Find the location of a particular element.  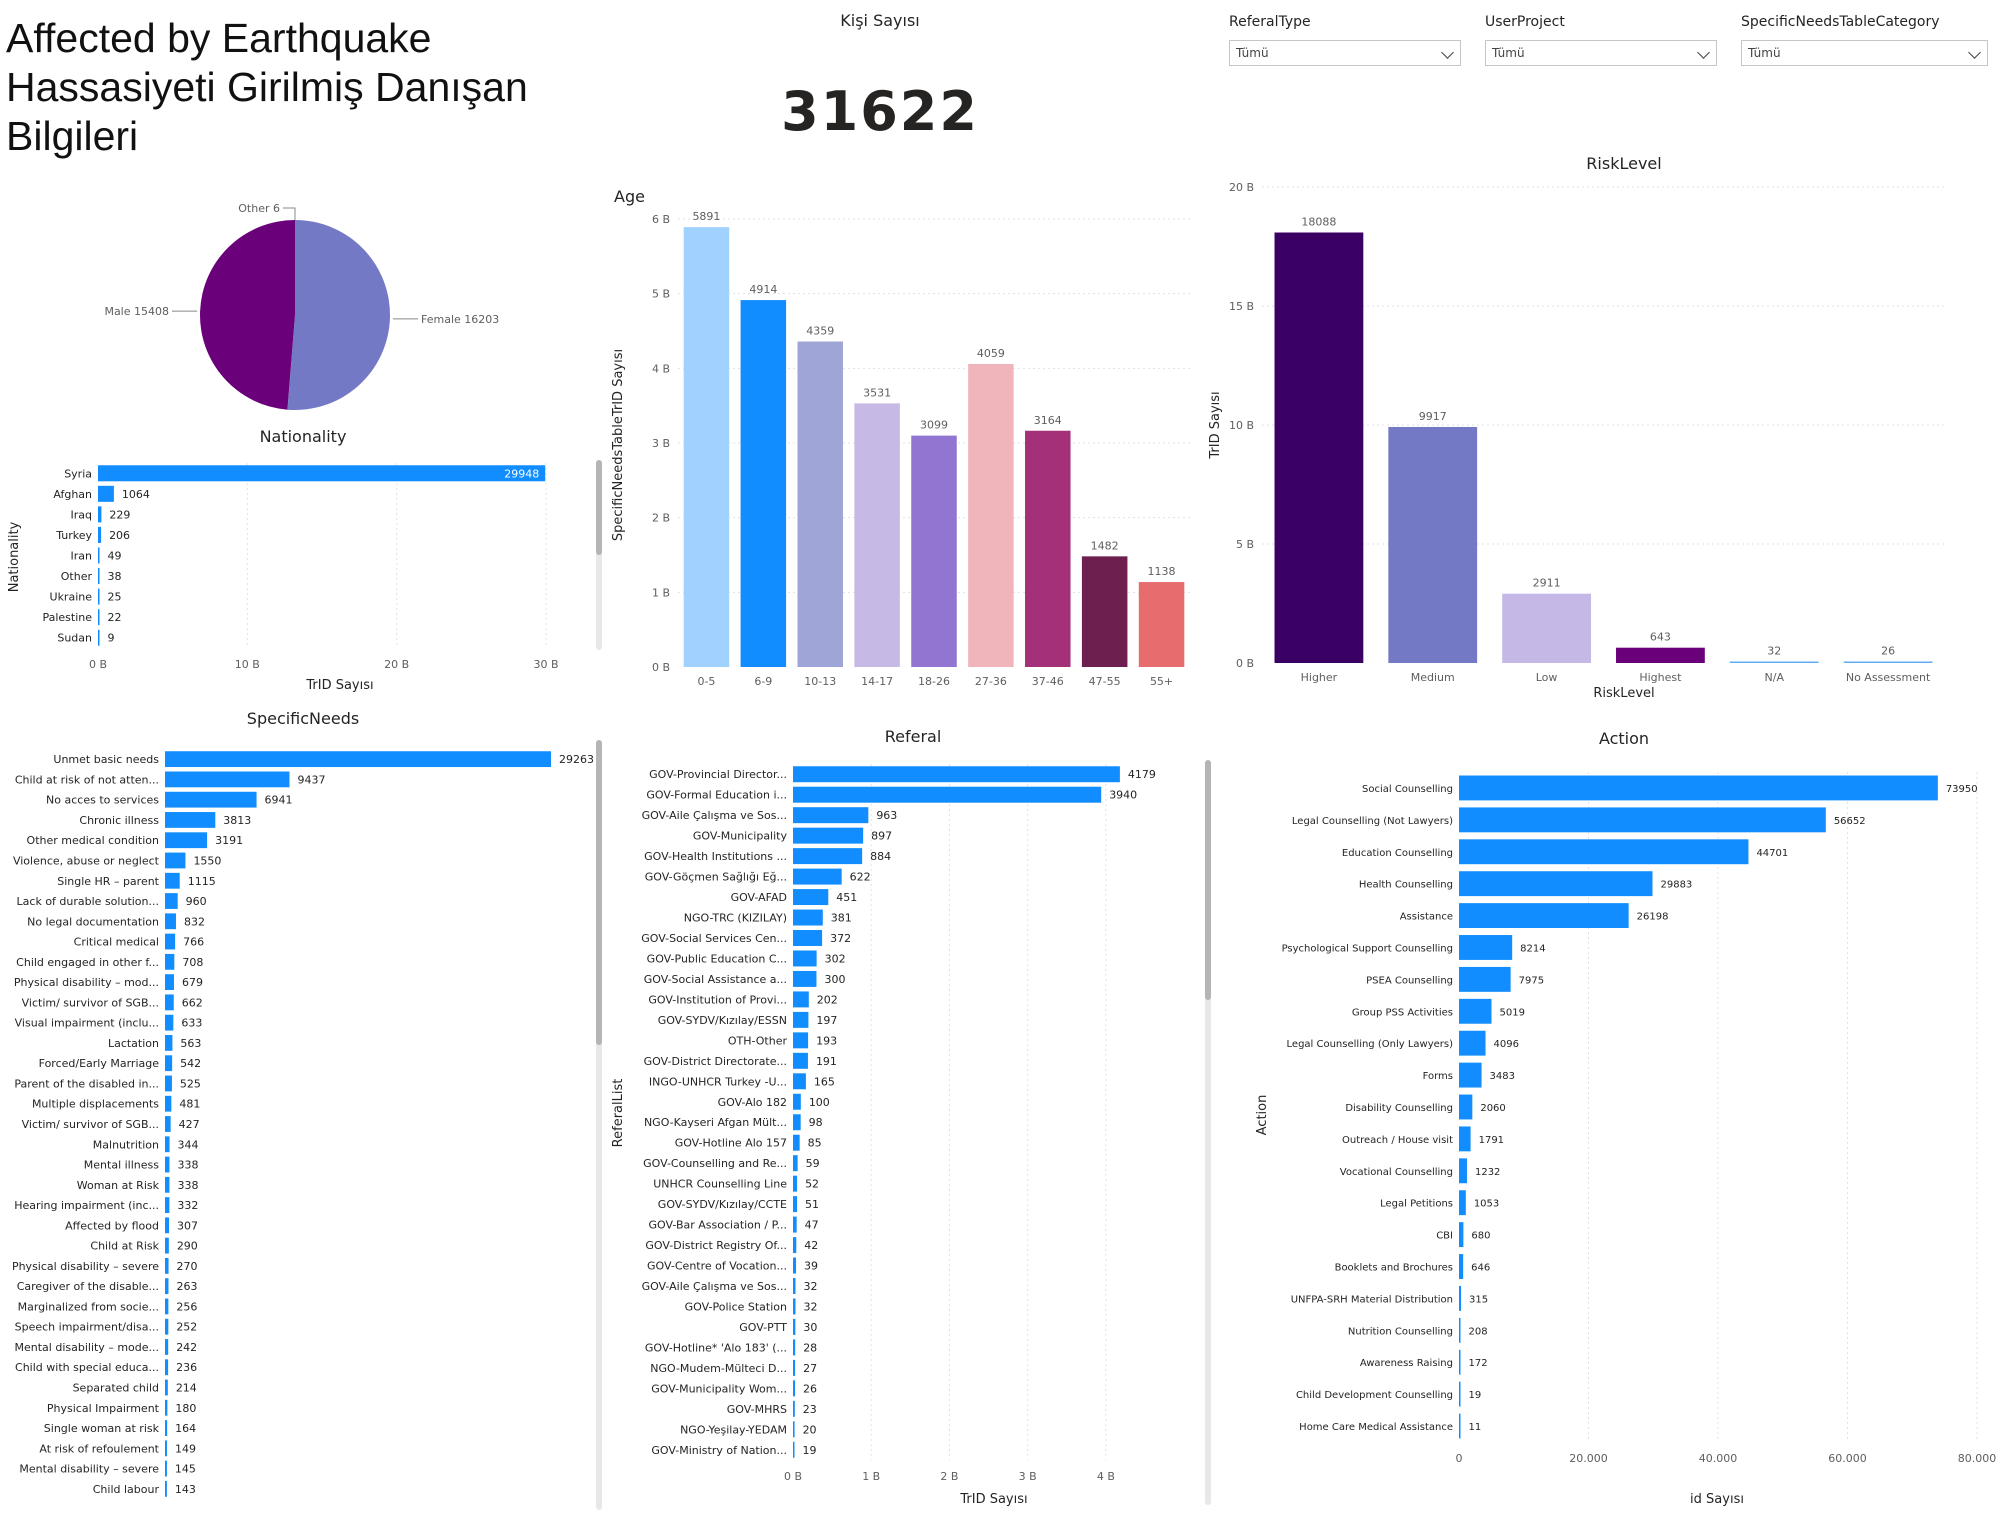

userproject-dropdown: Tümü is located at coordinates (1601, 53).